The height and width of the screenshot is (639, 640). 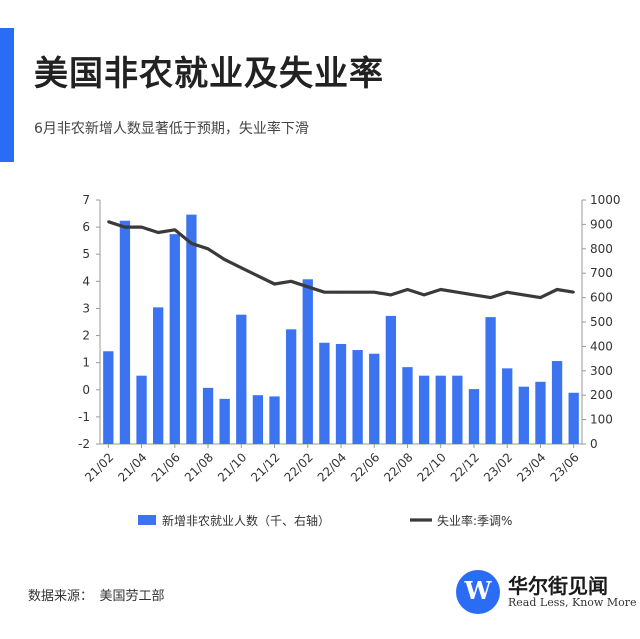 I want to click on page-subtitle: 6月非农新增人数显著低于预期，失业率下滑, so click(x=171, y=129).